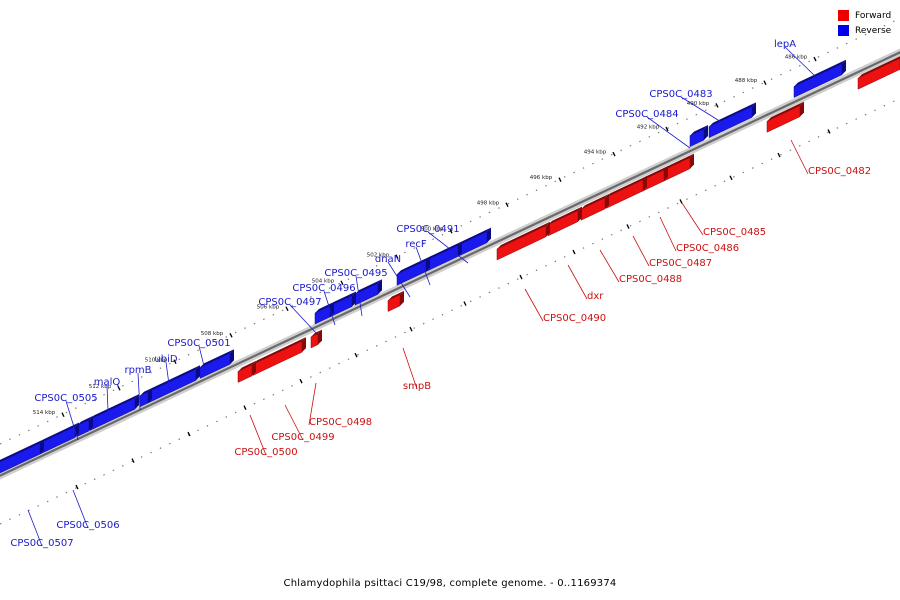  What do you see at coordinates (734, 232) in the screenshot?
I see `forward-gene-label: CPS0C_0485` at bounding box center [734, 232].